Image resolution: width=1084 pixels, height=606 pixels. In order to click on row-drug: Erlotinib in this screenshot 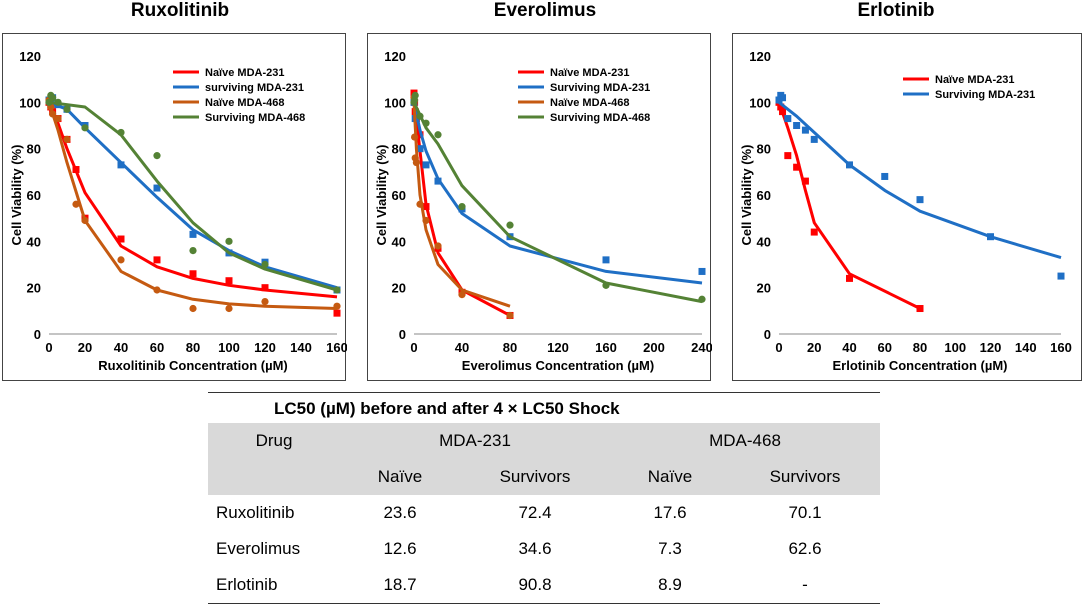, I will do `click(274, 585)`.